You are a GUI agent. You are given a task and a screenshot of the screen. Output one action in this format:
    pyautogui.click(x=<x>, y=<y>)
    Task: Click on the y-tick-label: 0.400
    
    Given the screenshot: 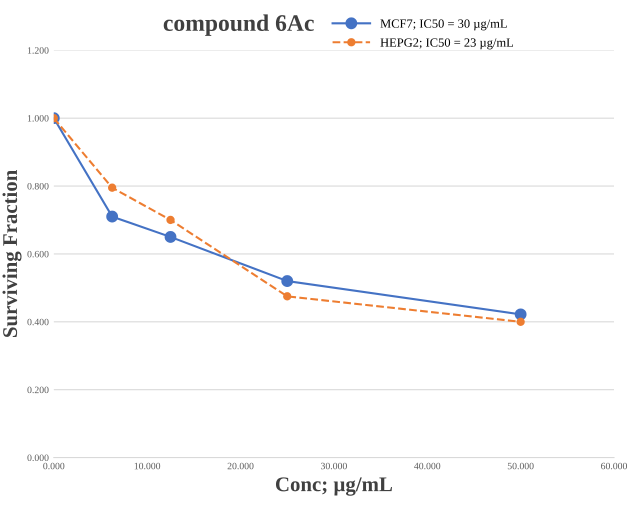 What is the action you would take?
    pyautogui.click(x=38, y=322)
    